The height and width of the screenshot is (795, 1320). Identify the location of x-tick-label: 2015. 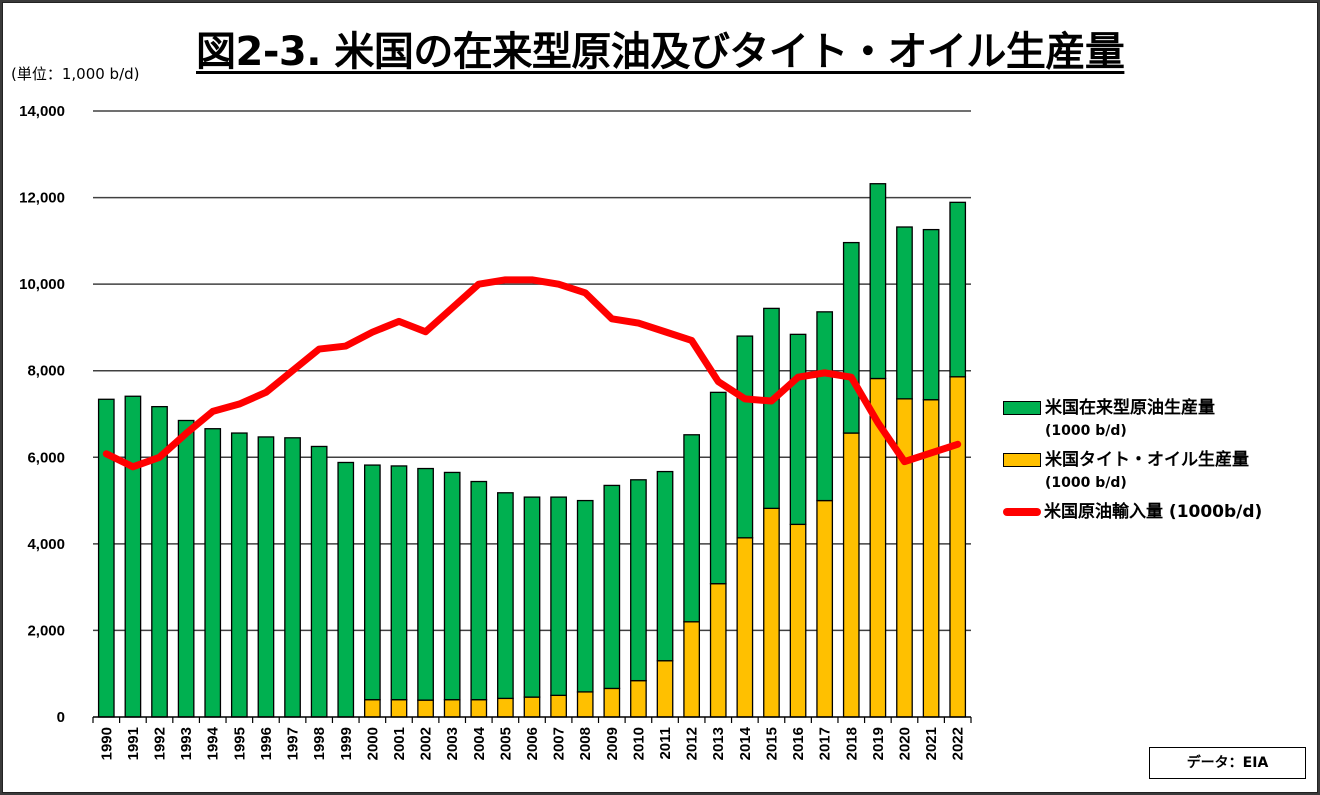
(771, 743).